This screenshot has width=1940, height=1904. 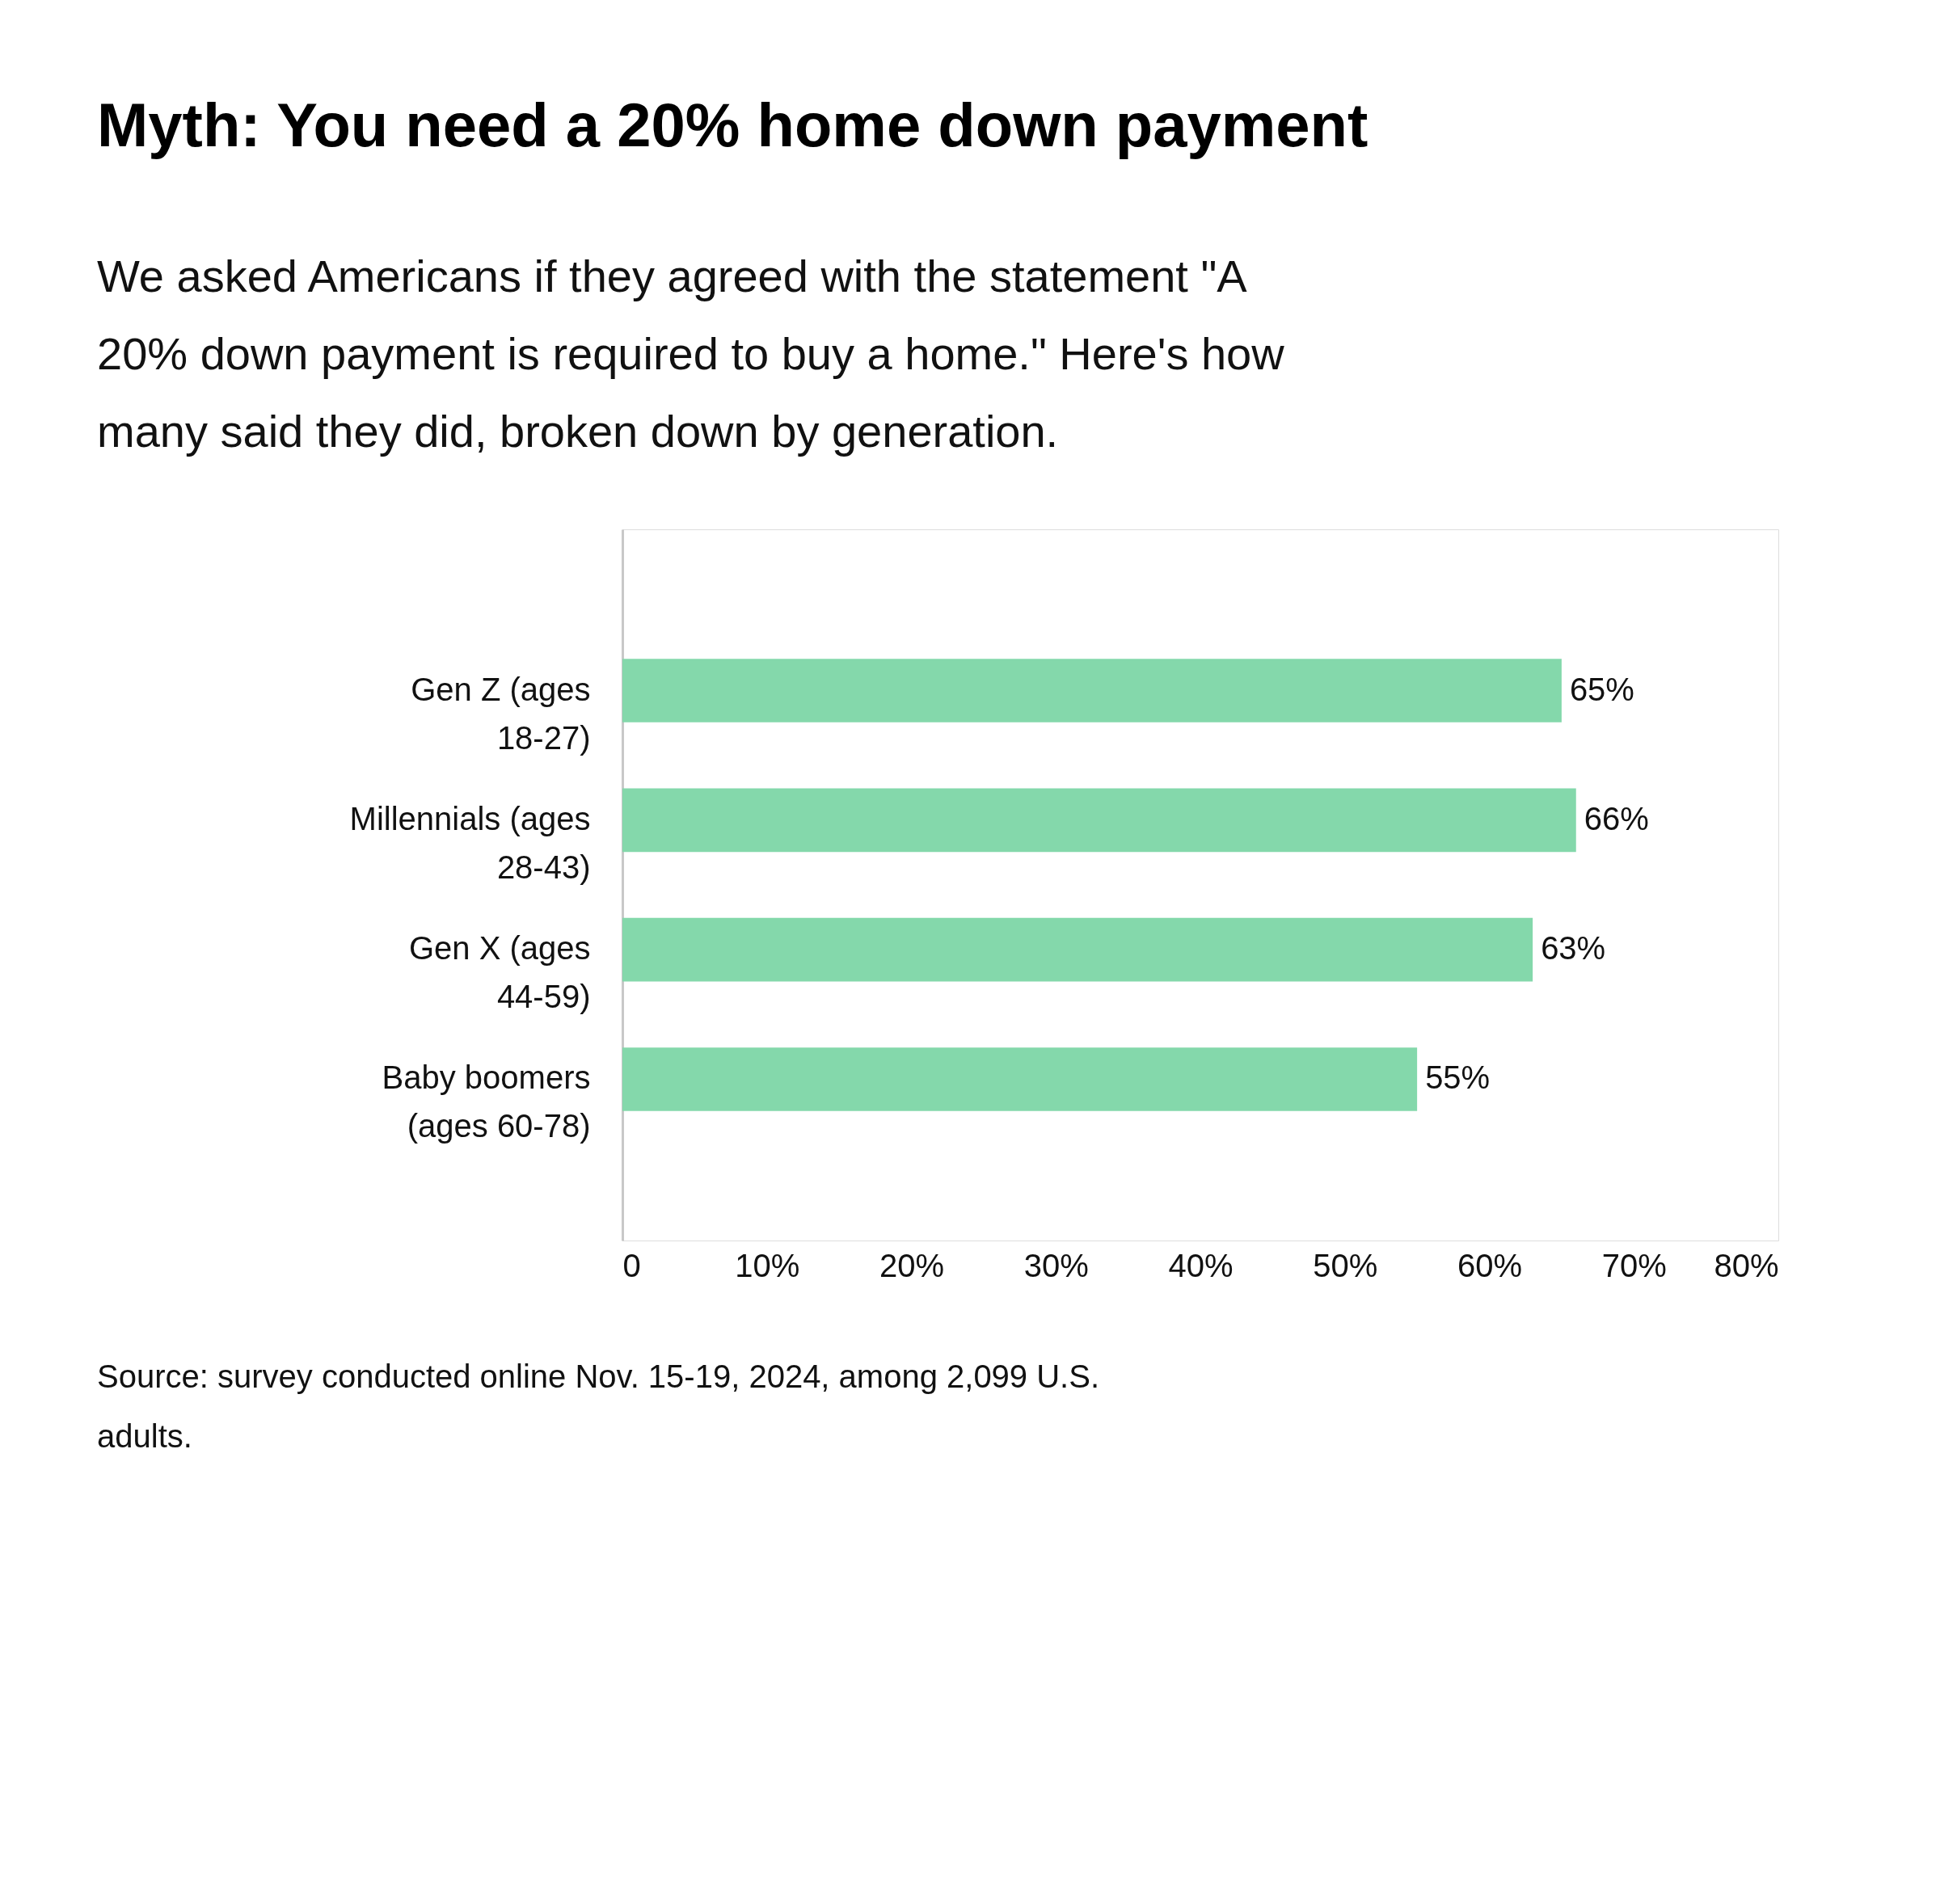 What do you see at coordinates (1747, 1265) in the screenshot?
I see `x-tick-label: 80%` at bounding box center [1747, 1265].